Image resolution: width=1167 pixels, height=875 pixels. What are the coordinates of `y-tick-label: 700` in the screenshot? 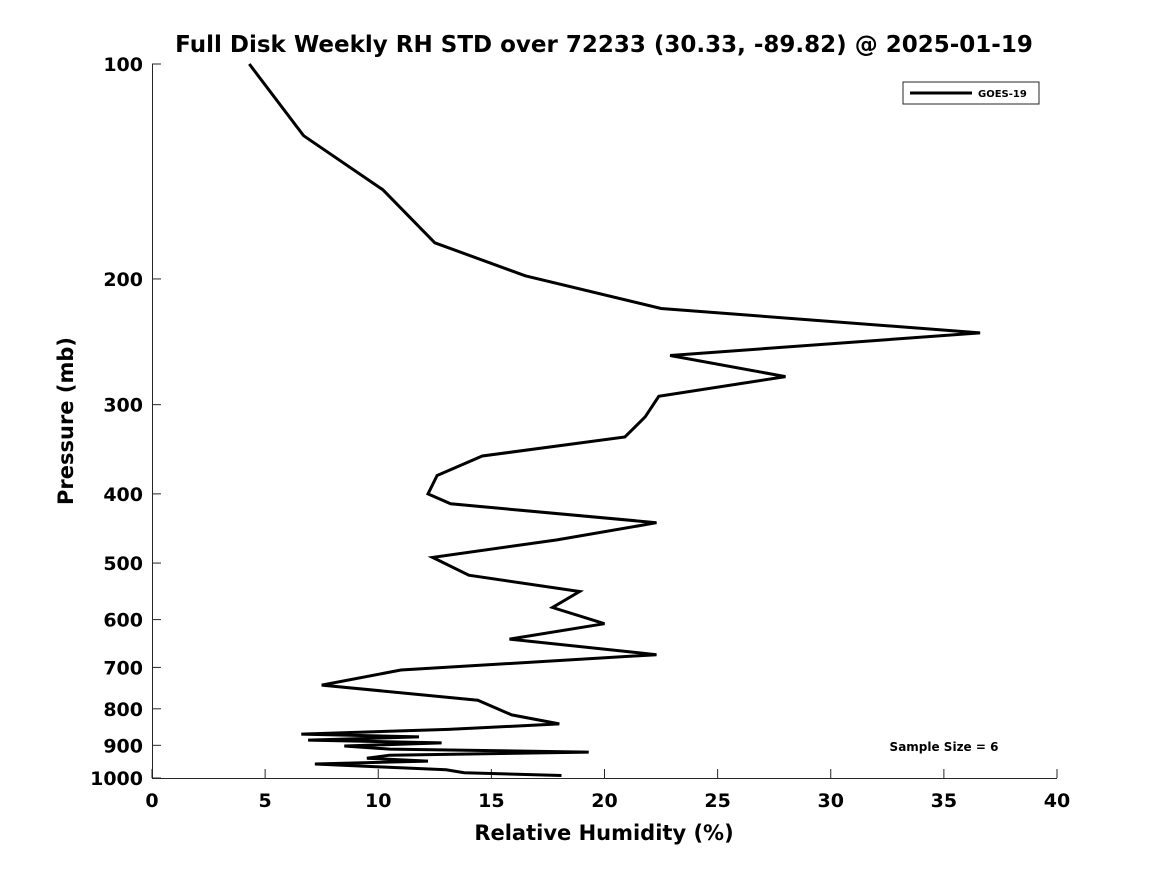 It's located at (123, 668).